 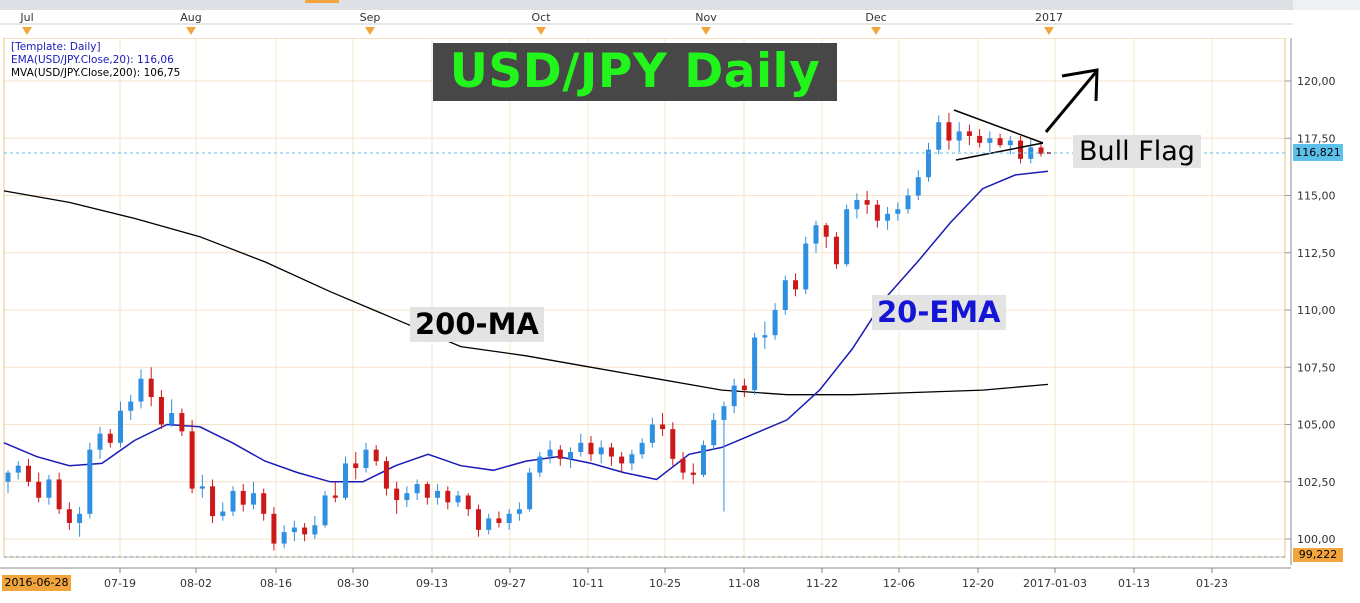 What do you see at coordinates (1318, 555) in the screenshot?
I see `low-price-tag: 99,222` at bounding box center [1318, 555].